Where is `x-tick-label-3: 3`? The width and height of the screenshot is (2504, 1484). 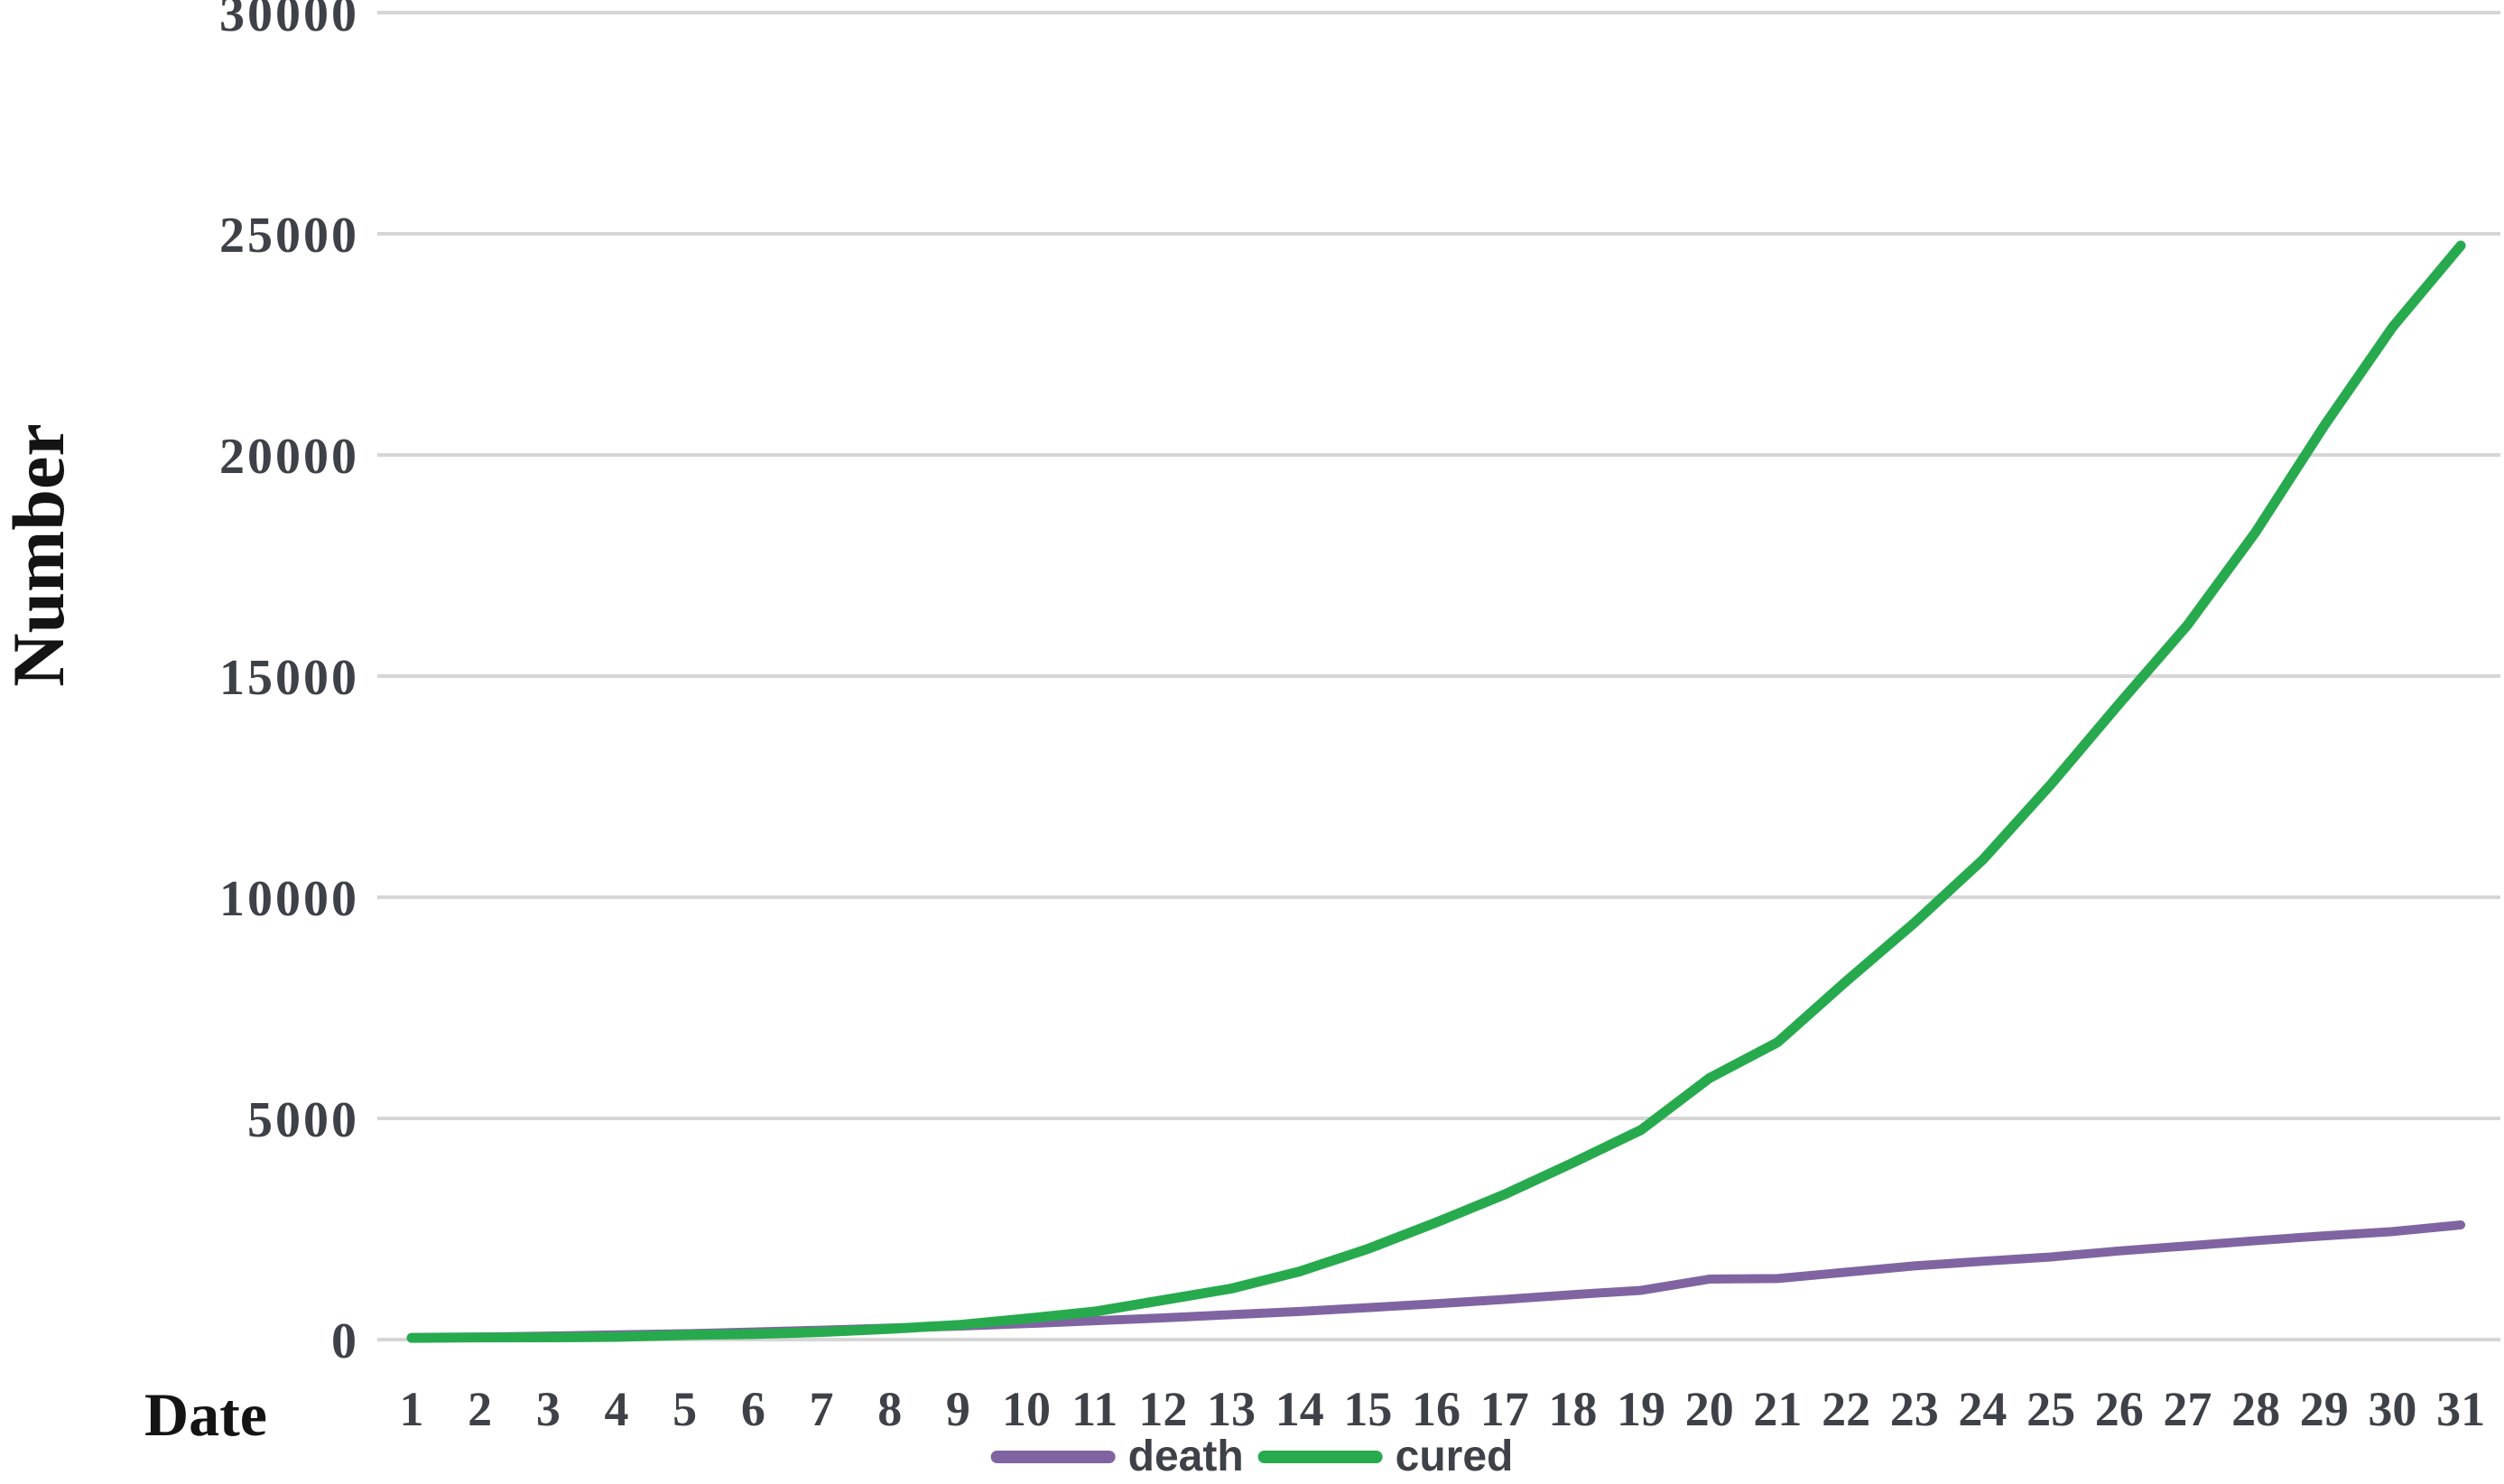
x-tick-label-3: 3 is located at coordinates (548, 1409).